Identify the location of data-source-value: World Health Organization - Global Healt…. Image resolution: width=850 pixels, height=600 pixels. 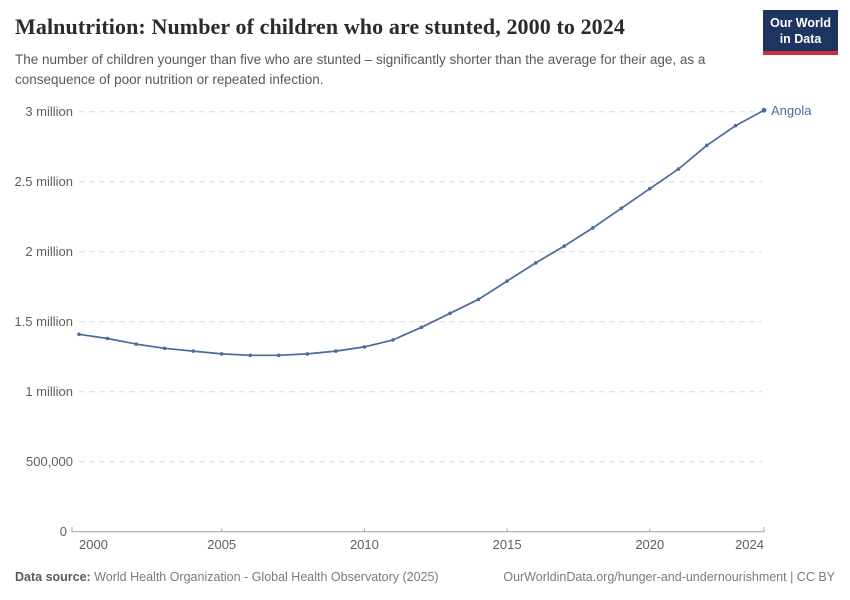
(266, 577).